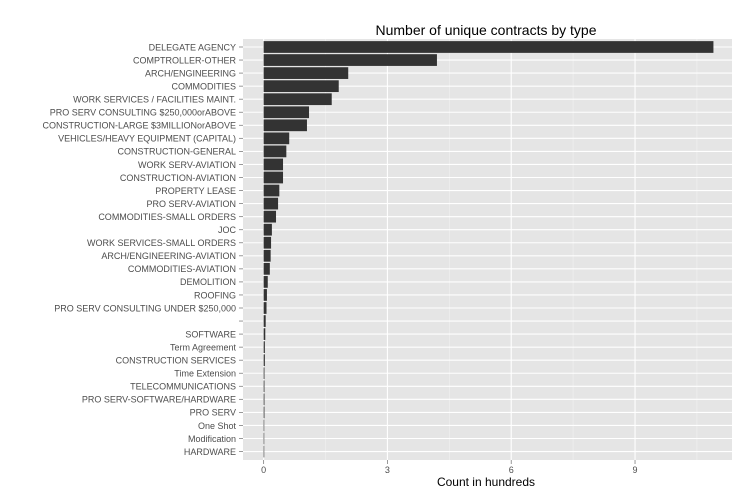  I want to click on y-tick-label: CONSTRUCTION SERVICES, so click(176, 361).